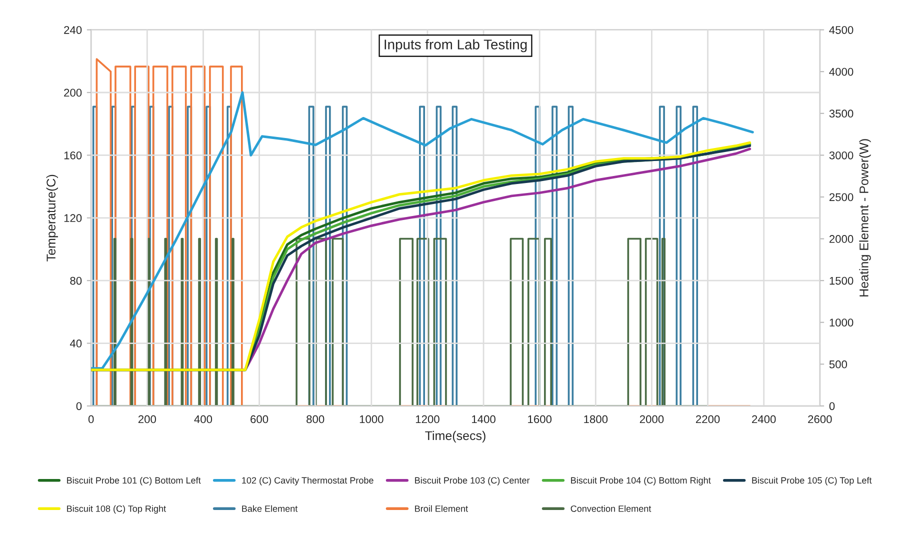 The width and height of the screenshot is (911, 542). I want to click on legend-label: Bake Element, so click(270, 508).